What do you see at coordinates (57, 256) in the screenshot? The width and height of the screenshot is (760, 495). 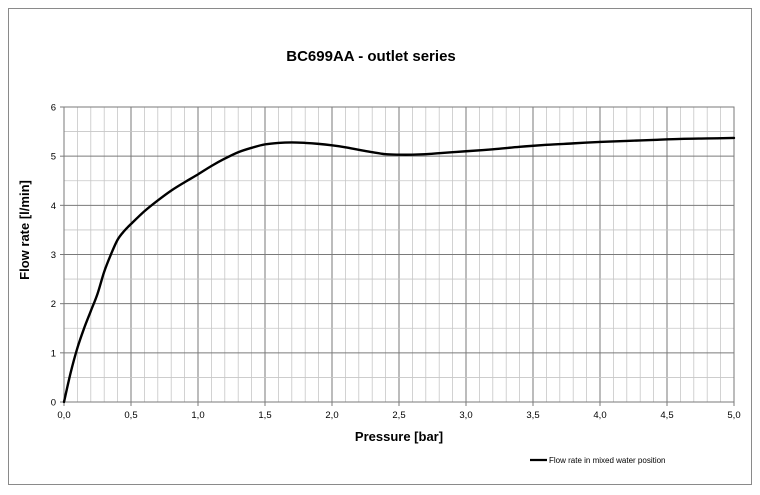 I see `y-ticks: 0 1 2 3 4 5 6` at bounding box center [57, 256].